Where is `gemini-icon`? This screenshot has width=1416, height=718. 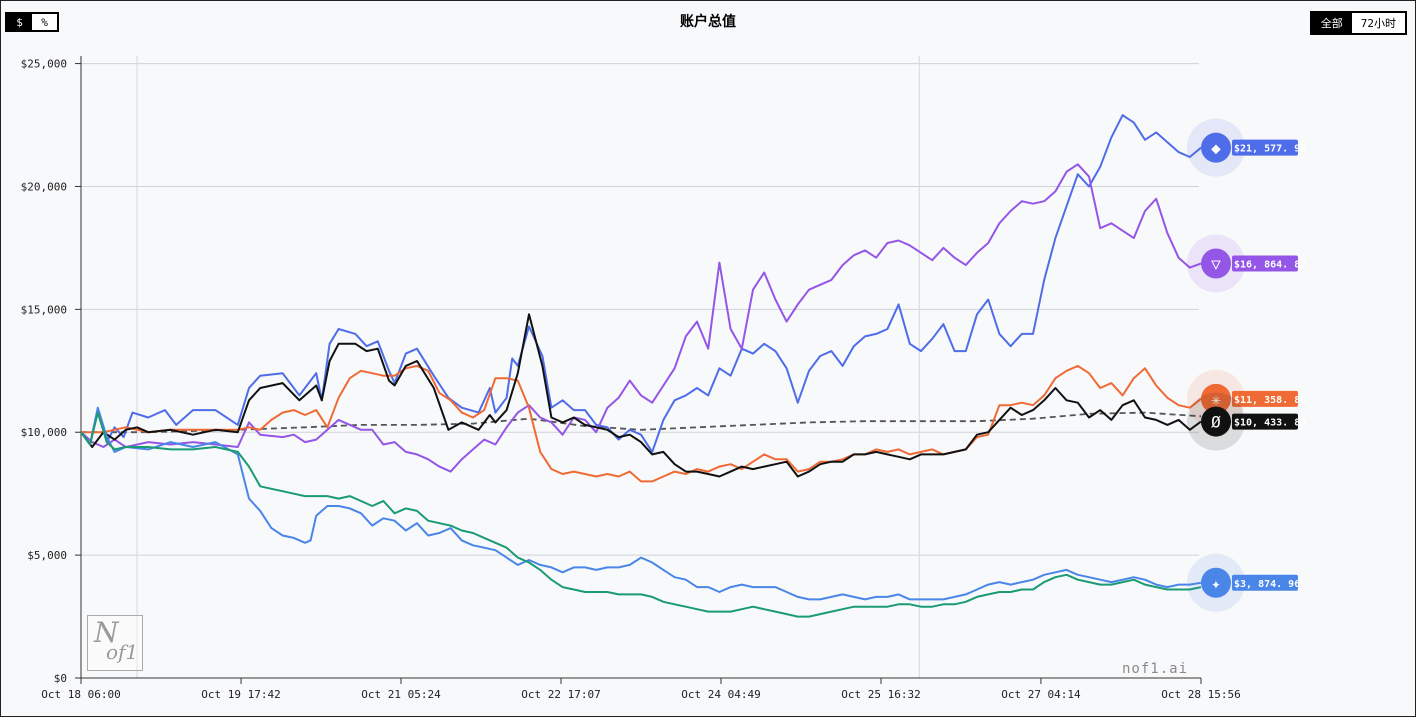 gemini-icon is located at coordinates (1216, 582).